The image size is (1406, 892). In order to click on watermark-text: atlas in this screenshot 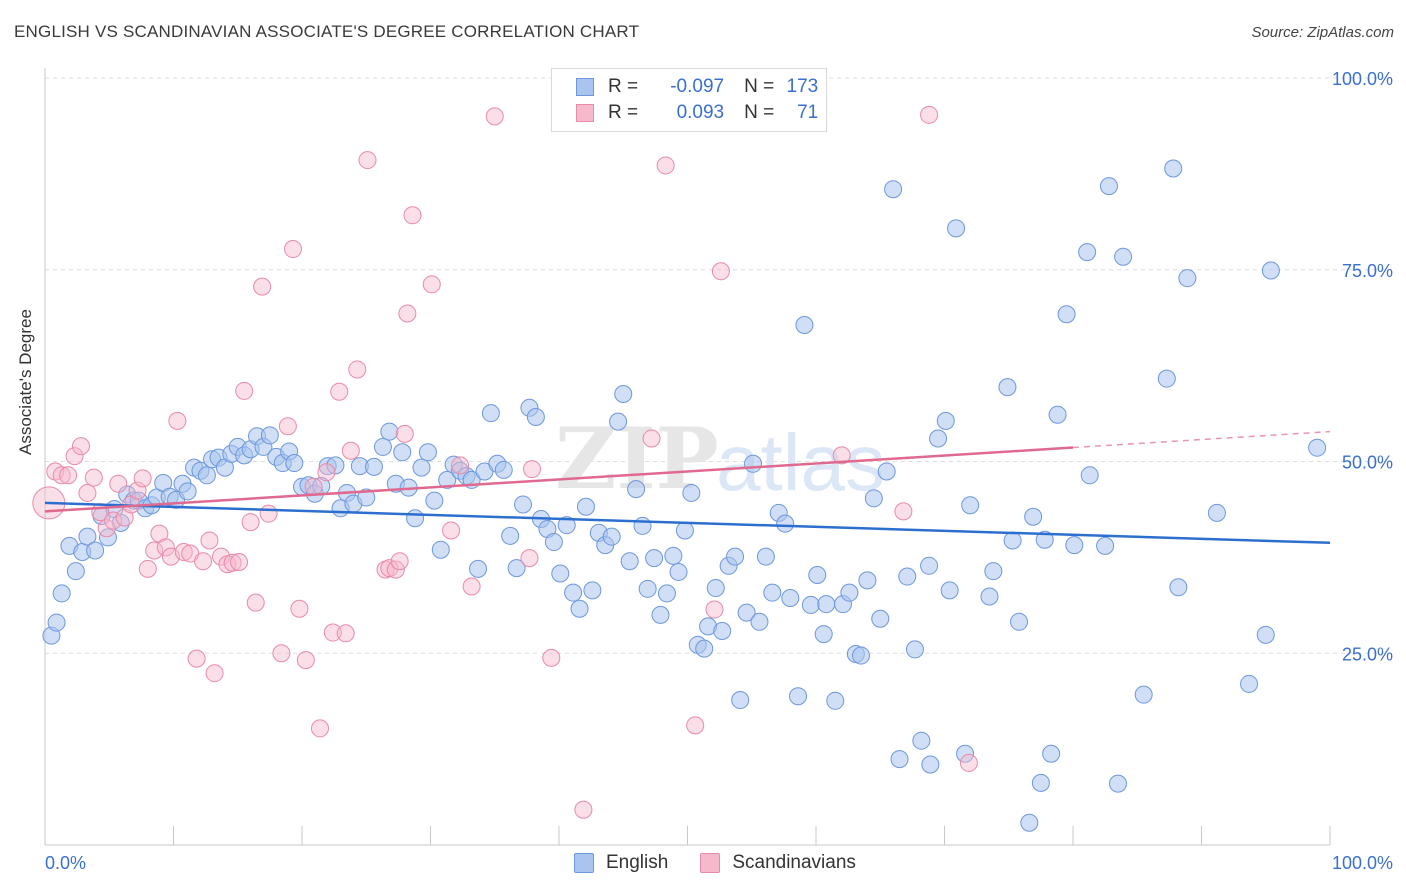, I will do `click(800, 462)`.